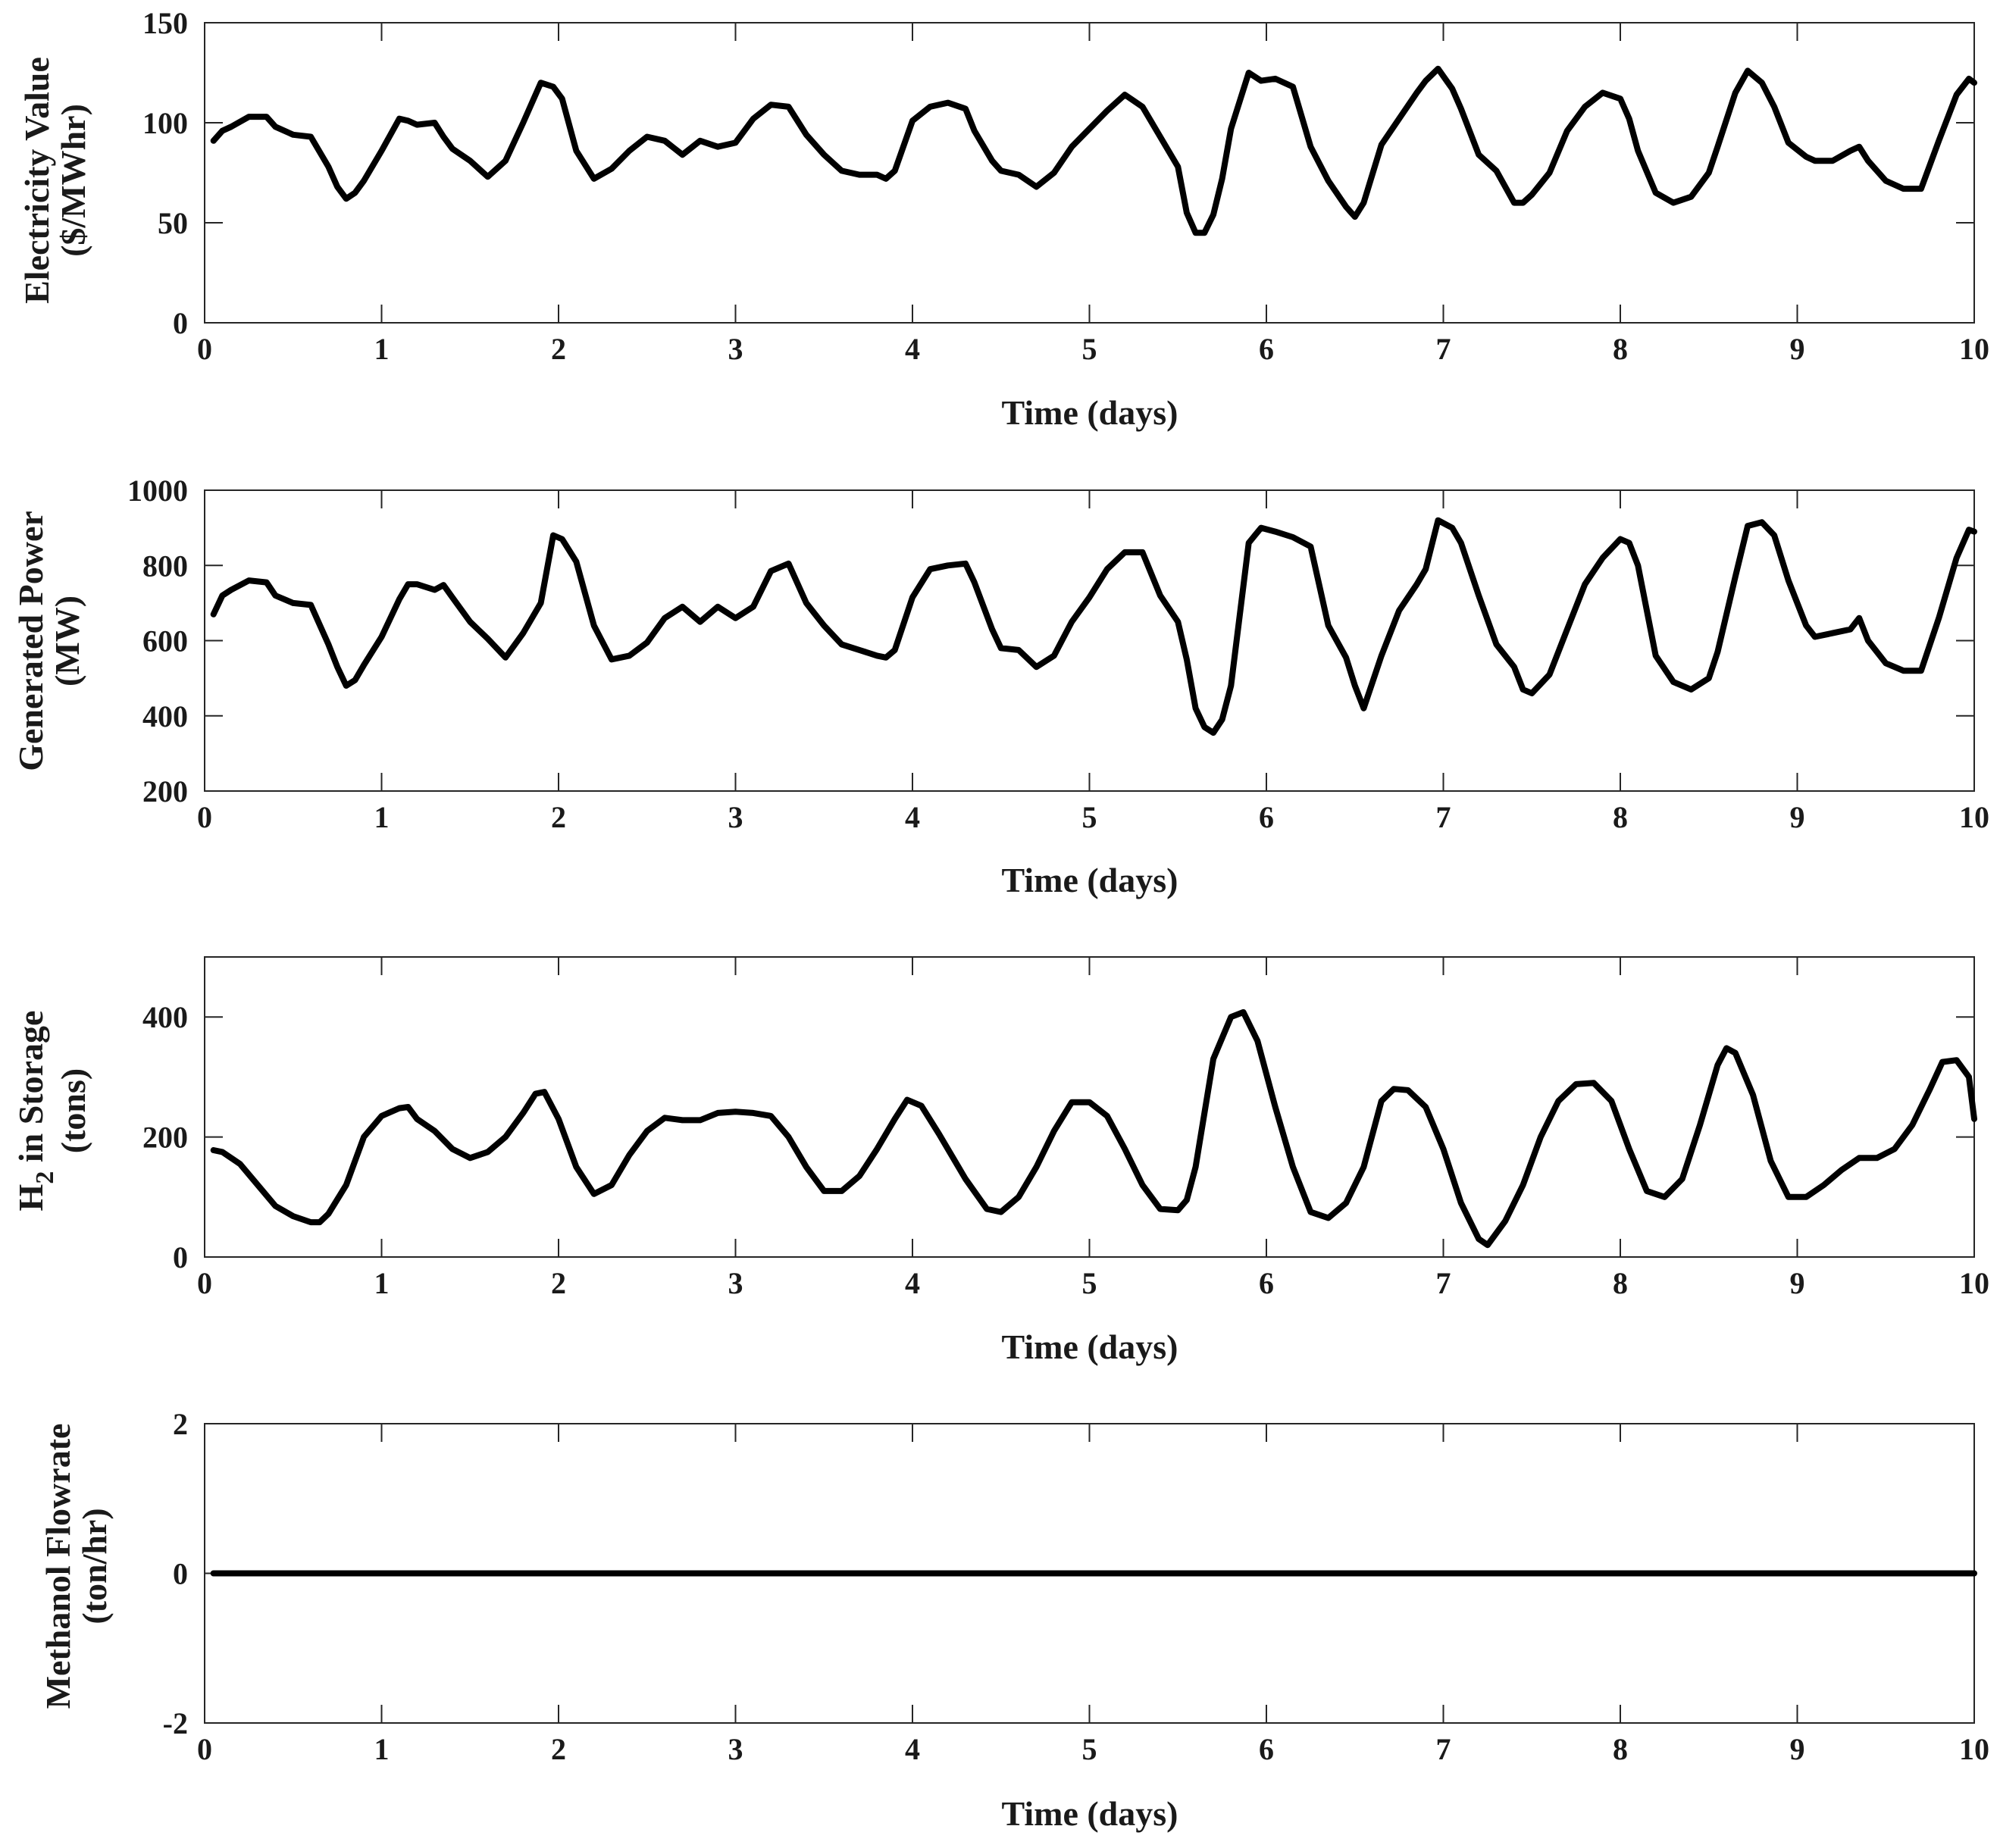 Image resolution: width=2000 pixels, height=1848 pixels. What do you see at coordinates (35, 1111) in the screenshot?
I see `y-axis-title-line1: H2 in Storage` at bounding box center [35, 1111].